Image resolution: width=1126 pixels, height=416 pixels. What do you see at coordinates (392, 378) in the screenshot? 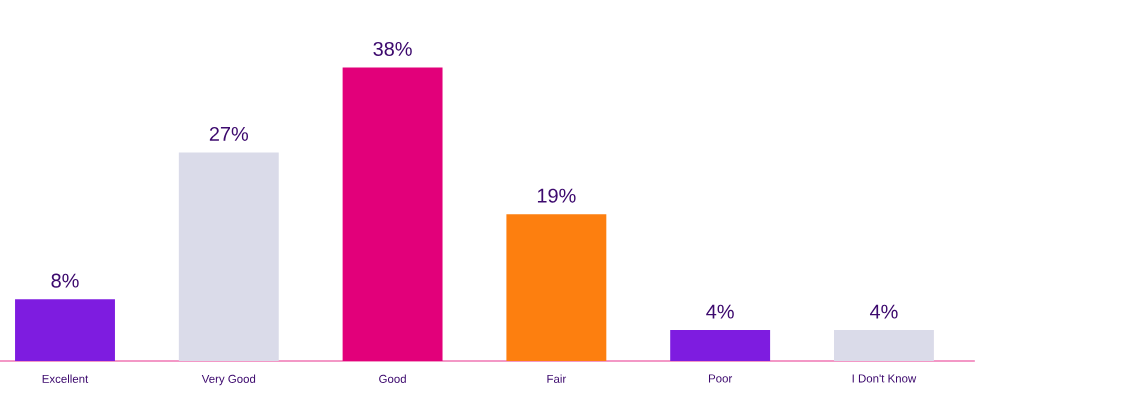
I see `x-tick-label: Good` at bounding box center [392, 378].